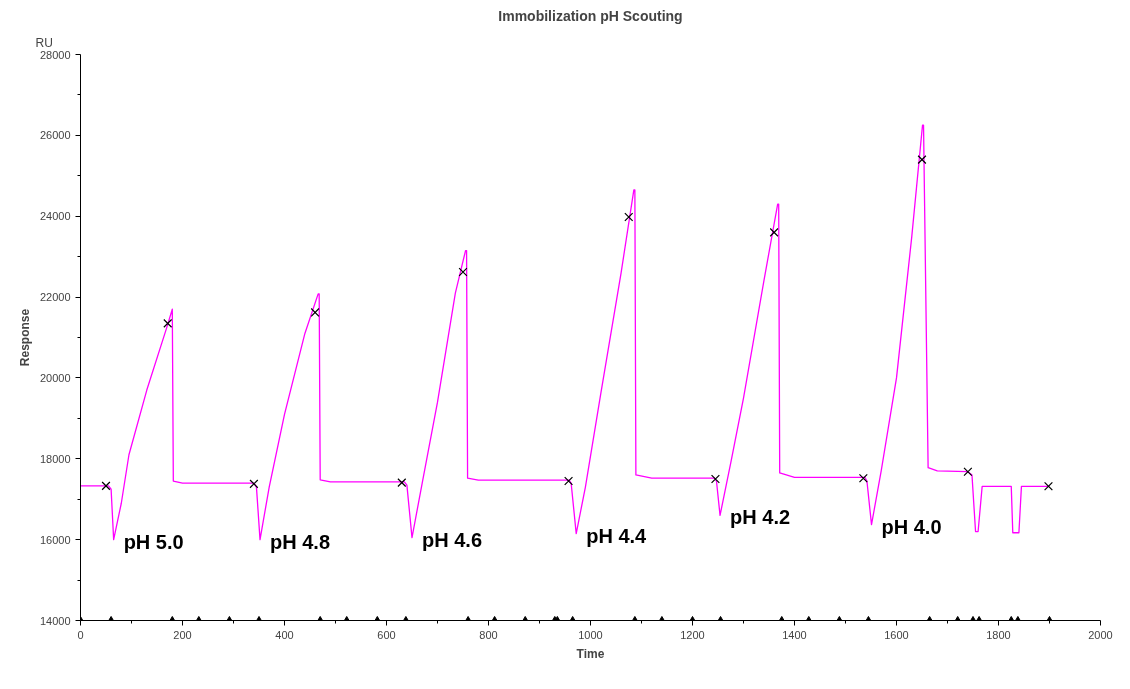  I want to click on y-tick-label: 18000, so click(55, 458).